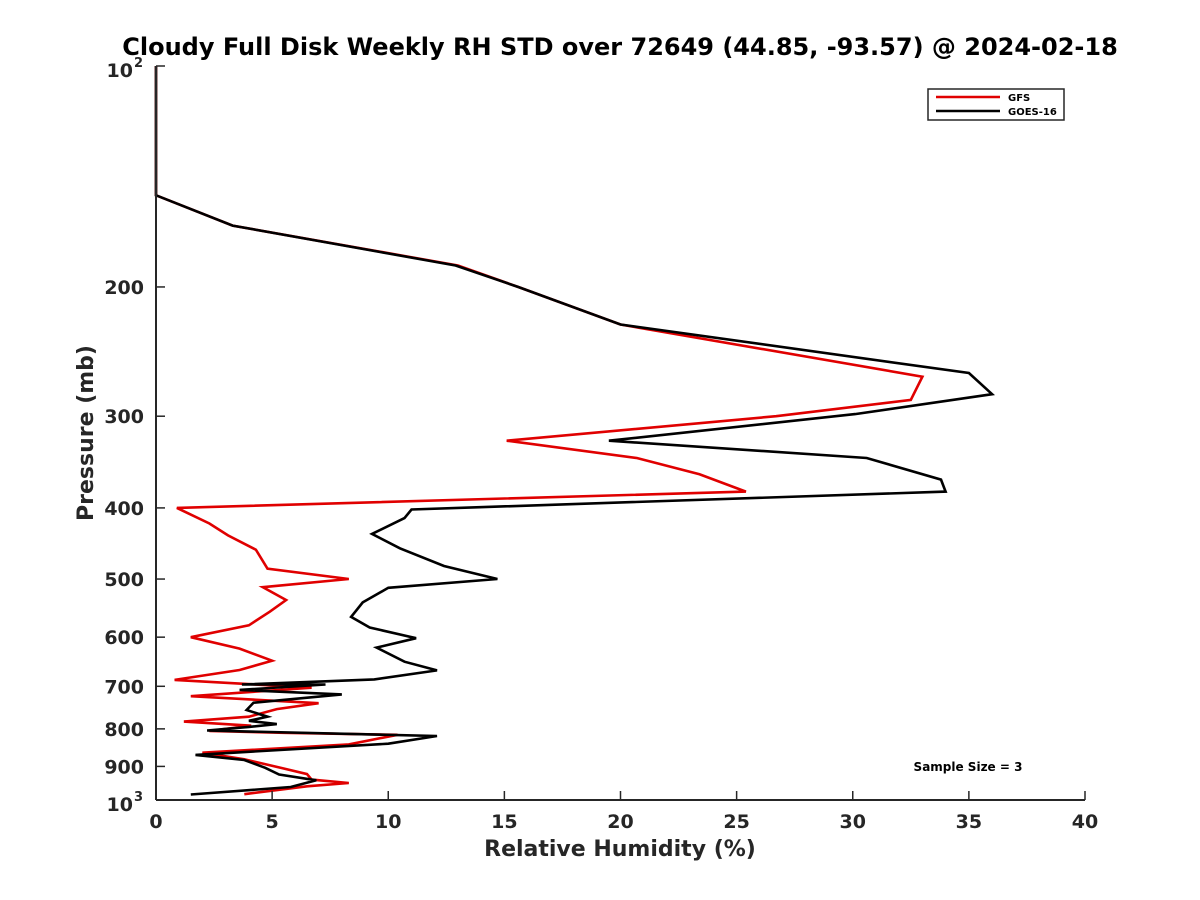 This screenshot has width=1200, height=900. What do you see at coordinates (124, 509) in the screenshot?
I see `y-tick-label: 400` at bounding box center [124, 509].